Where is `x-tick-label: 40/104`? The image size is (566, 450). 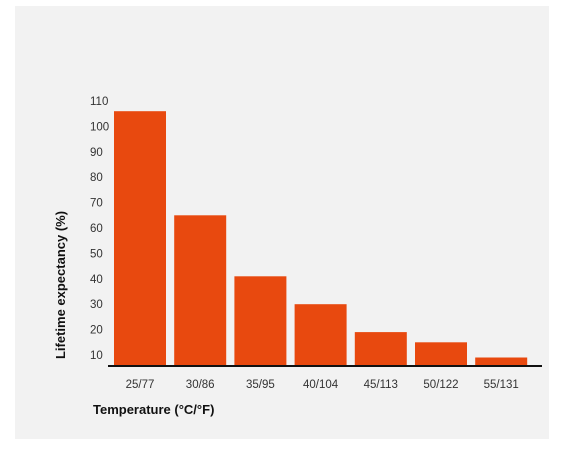
x-tick-label: 40/104 is located at coordinates (321, 385).